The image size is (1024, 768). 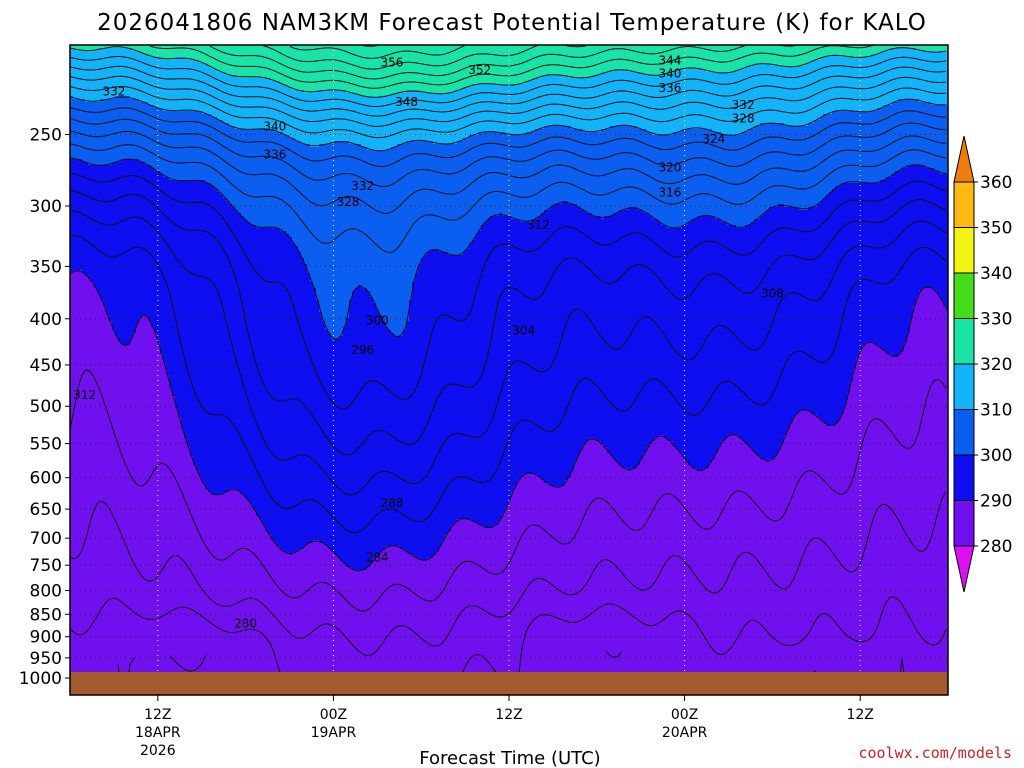 What do you see at coordinates (46, 638) in the screenshot?
I see `pressure-tick-label: 900` at bounding box center [46, 638].